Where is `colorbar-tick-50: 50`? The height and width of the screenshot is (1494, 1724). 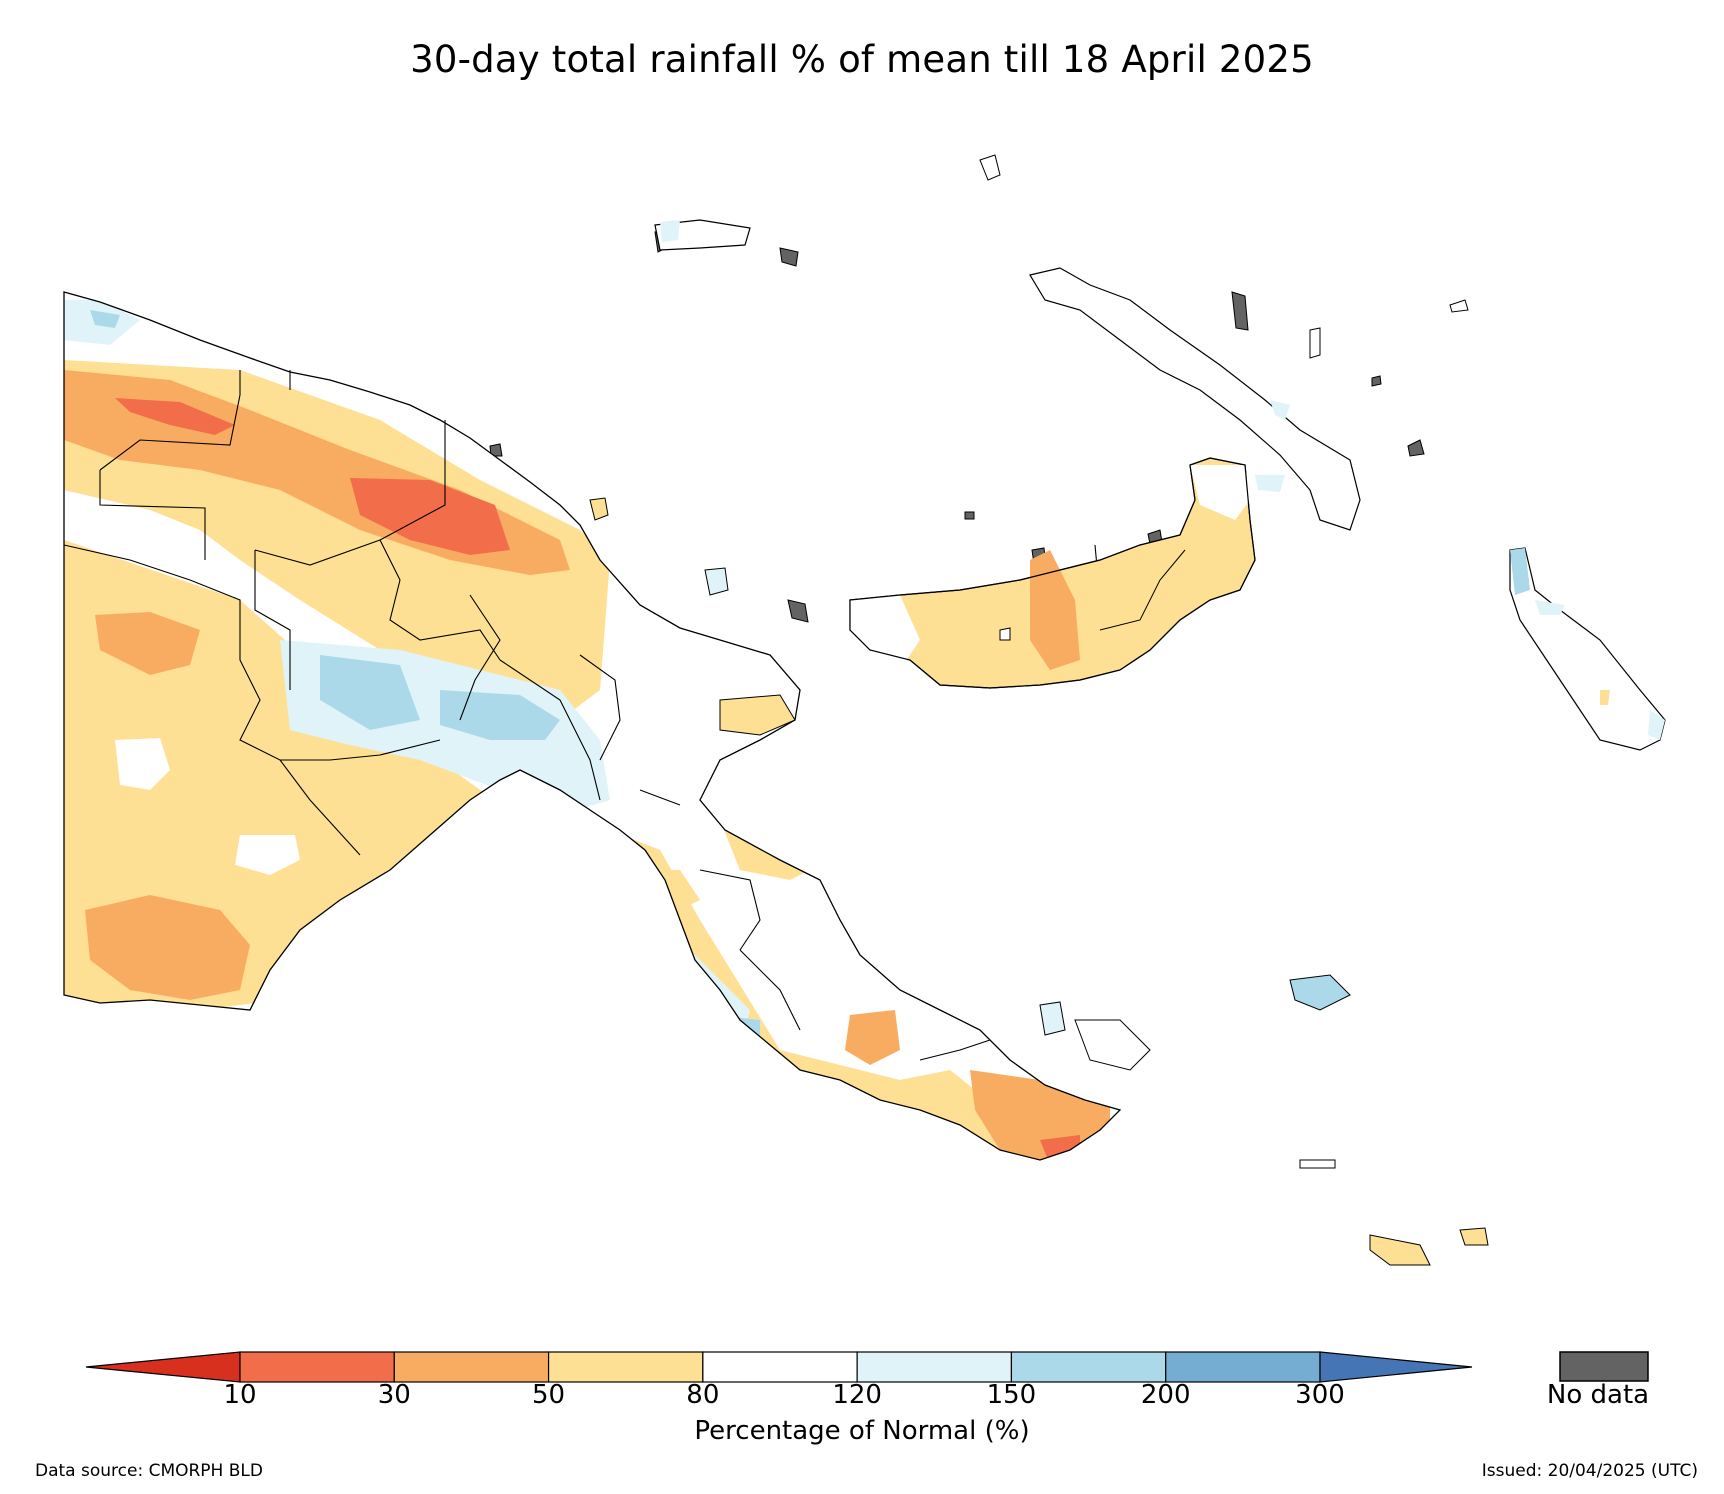
colorbar-tick-50: 50 is located at coordinates (549, 1395).